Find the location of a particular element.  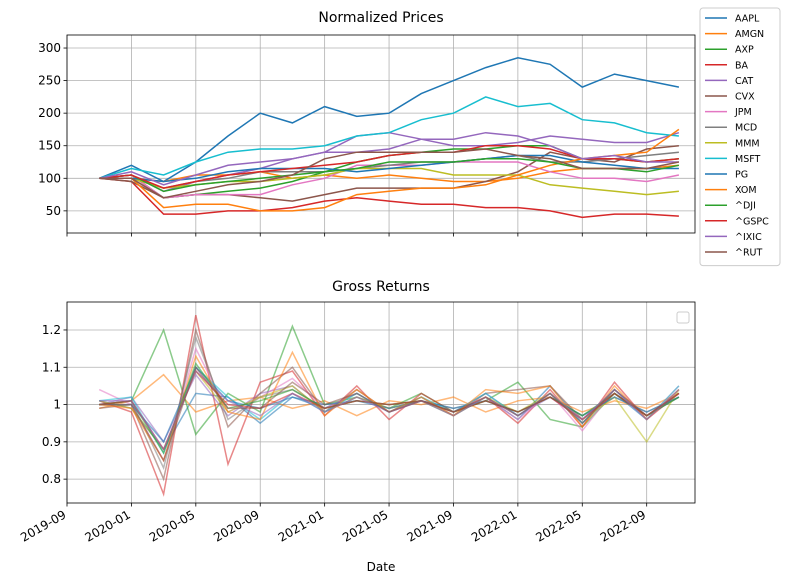

y-tick-label: 250 is located at coordinates (49, 81).